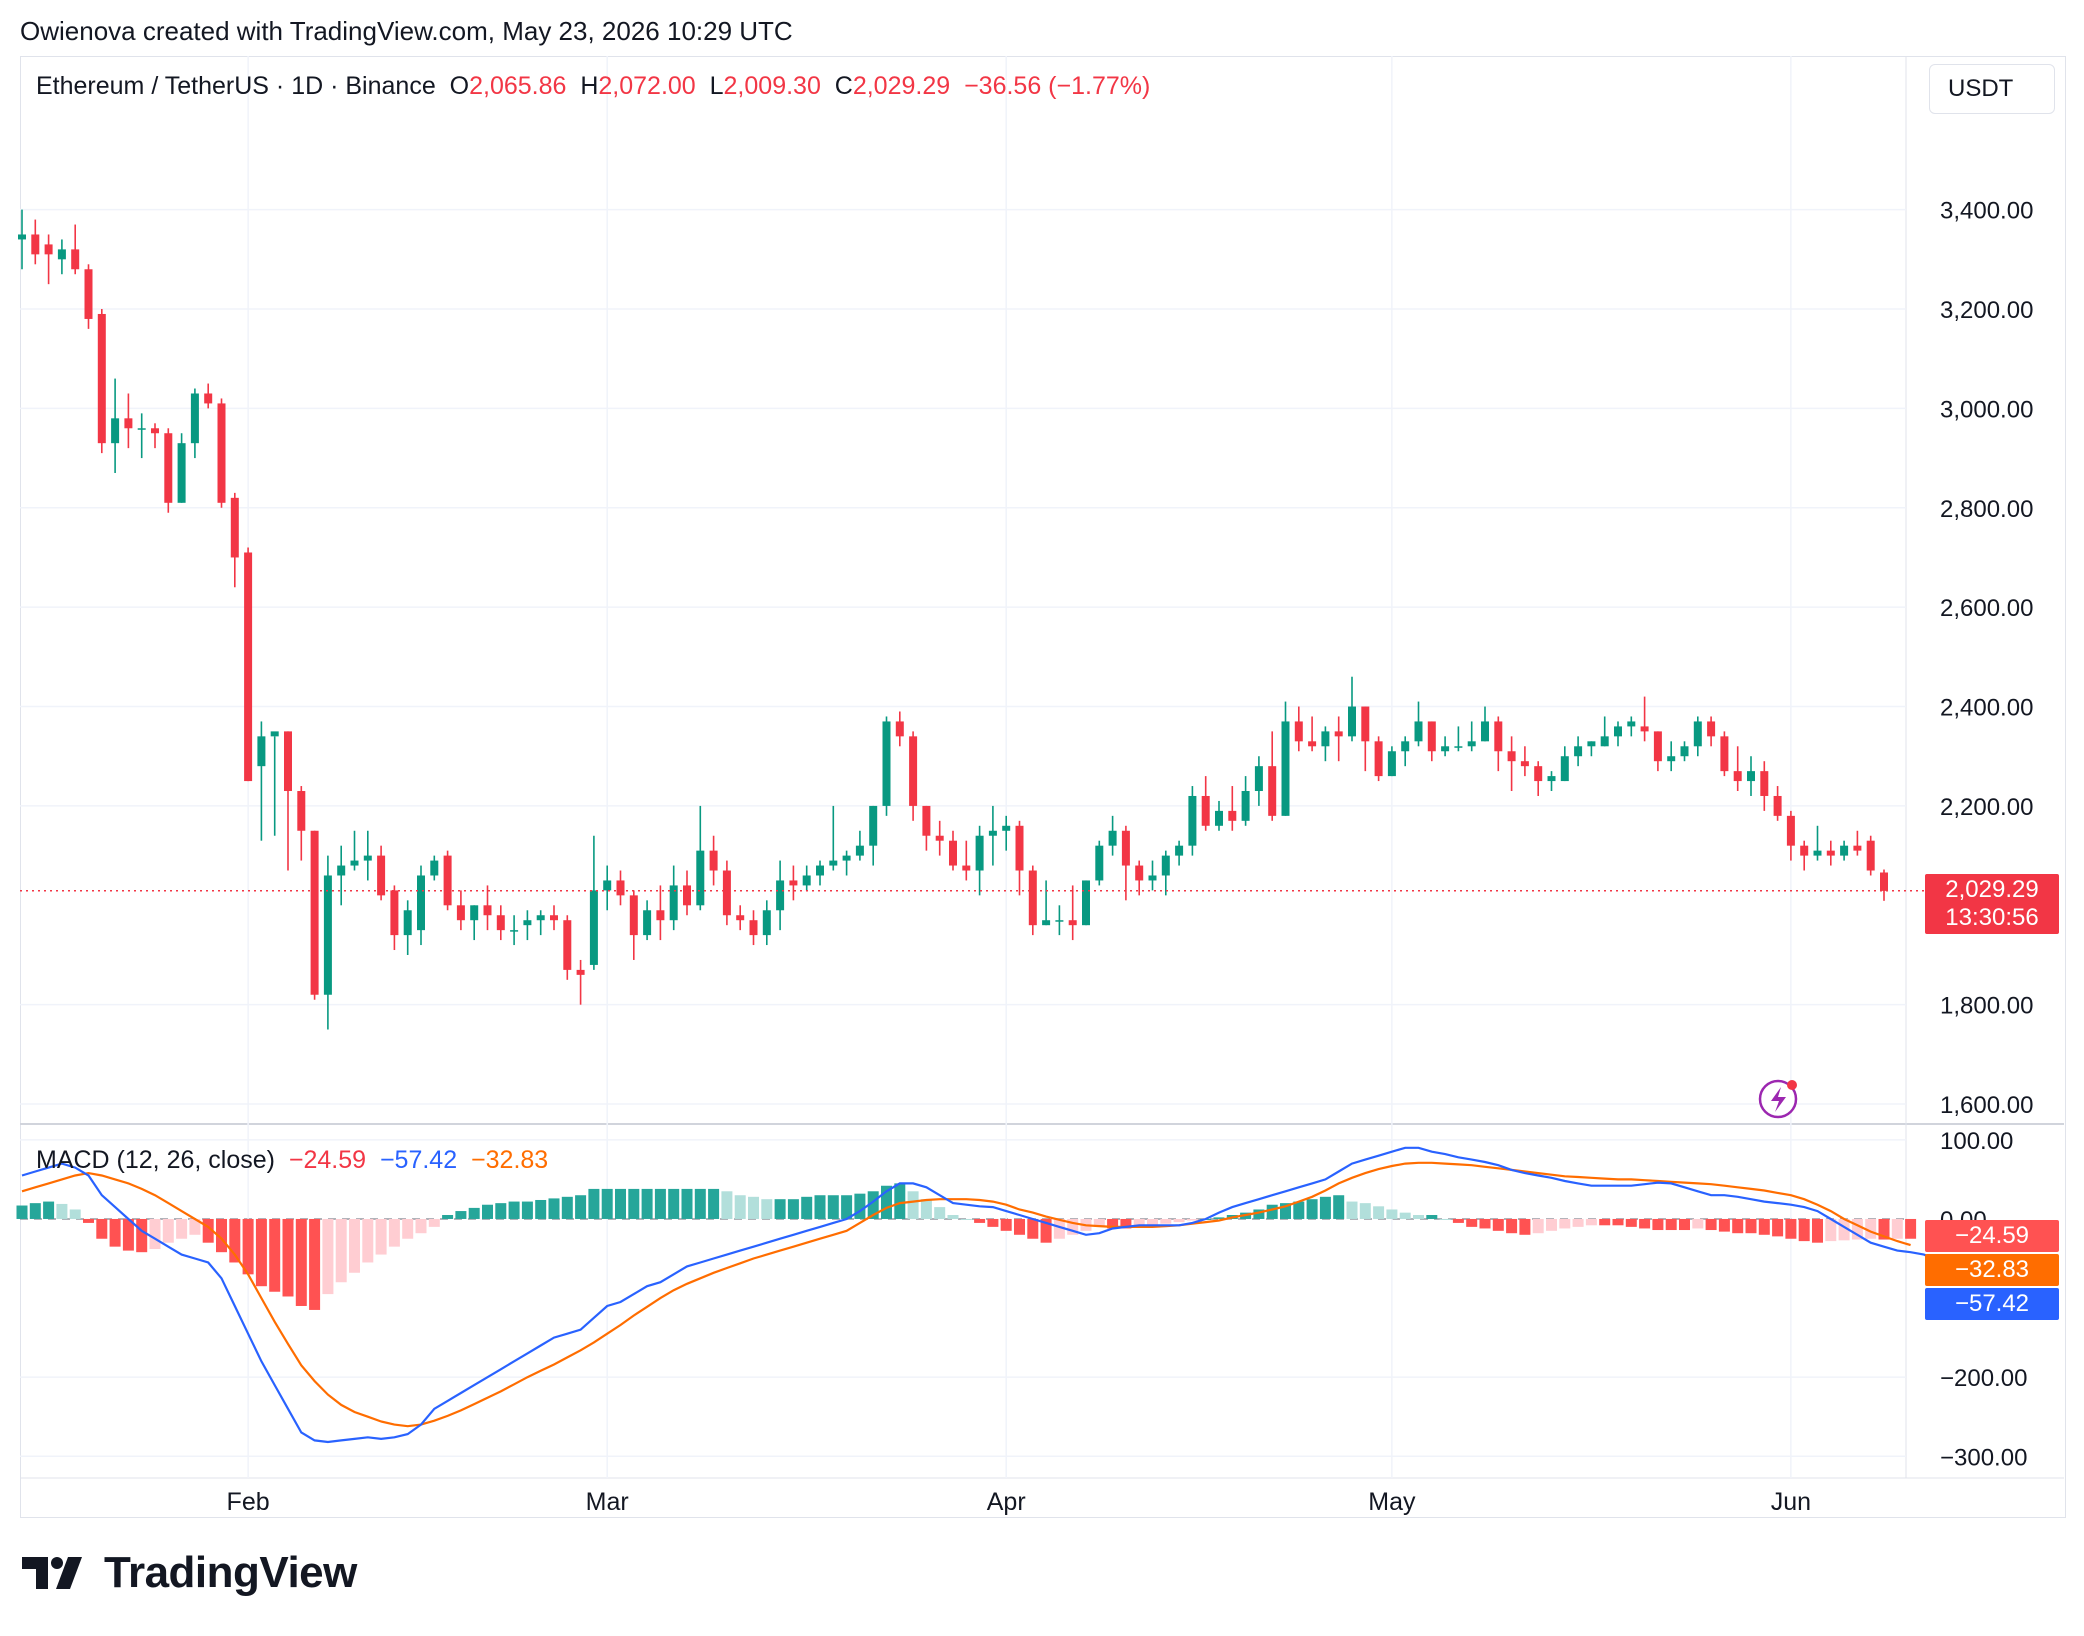 This screenshot has height=1636, width=2084. What do you see at coordinates (1778, 1099) in the screenshot?
I see `lightning-icon` at bounding box center [1778, 1099].